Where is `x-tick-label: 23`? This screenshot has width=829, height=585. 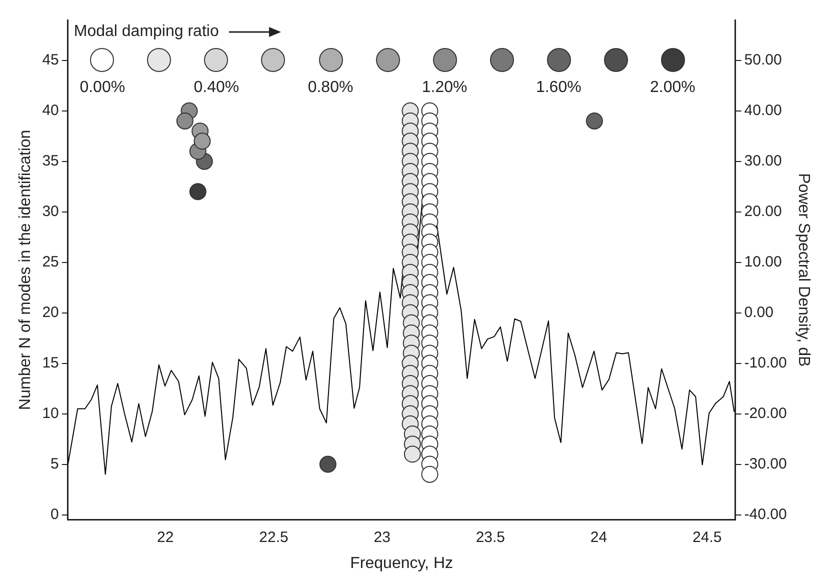 x-tick-label: 23 is located at coordinates (382, 537).